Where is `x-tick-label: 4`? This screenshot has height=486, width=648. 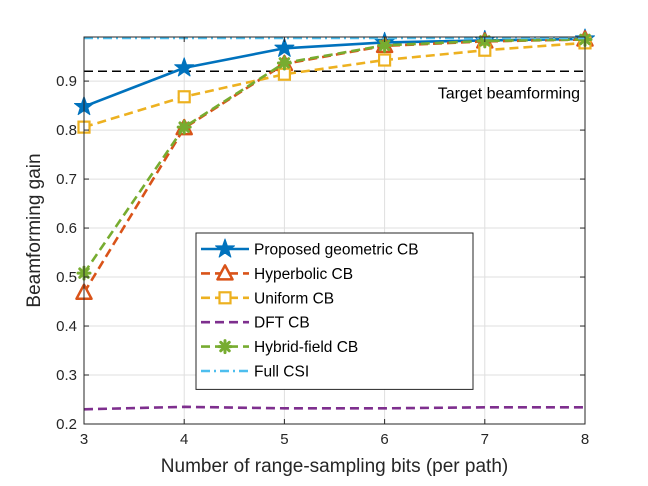
x-tick-label: 4 is located at coordinates (184, 439).